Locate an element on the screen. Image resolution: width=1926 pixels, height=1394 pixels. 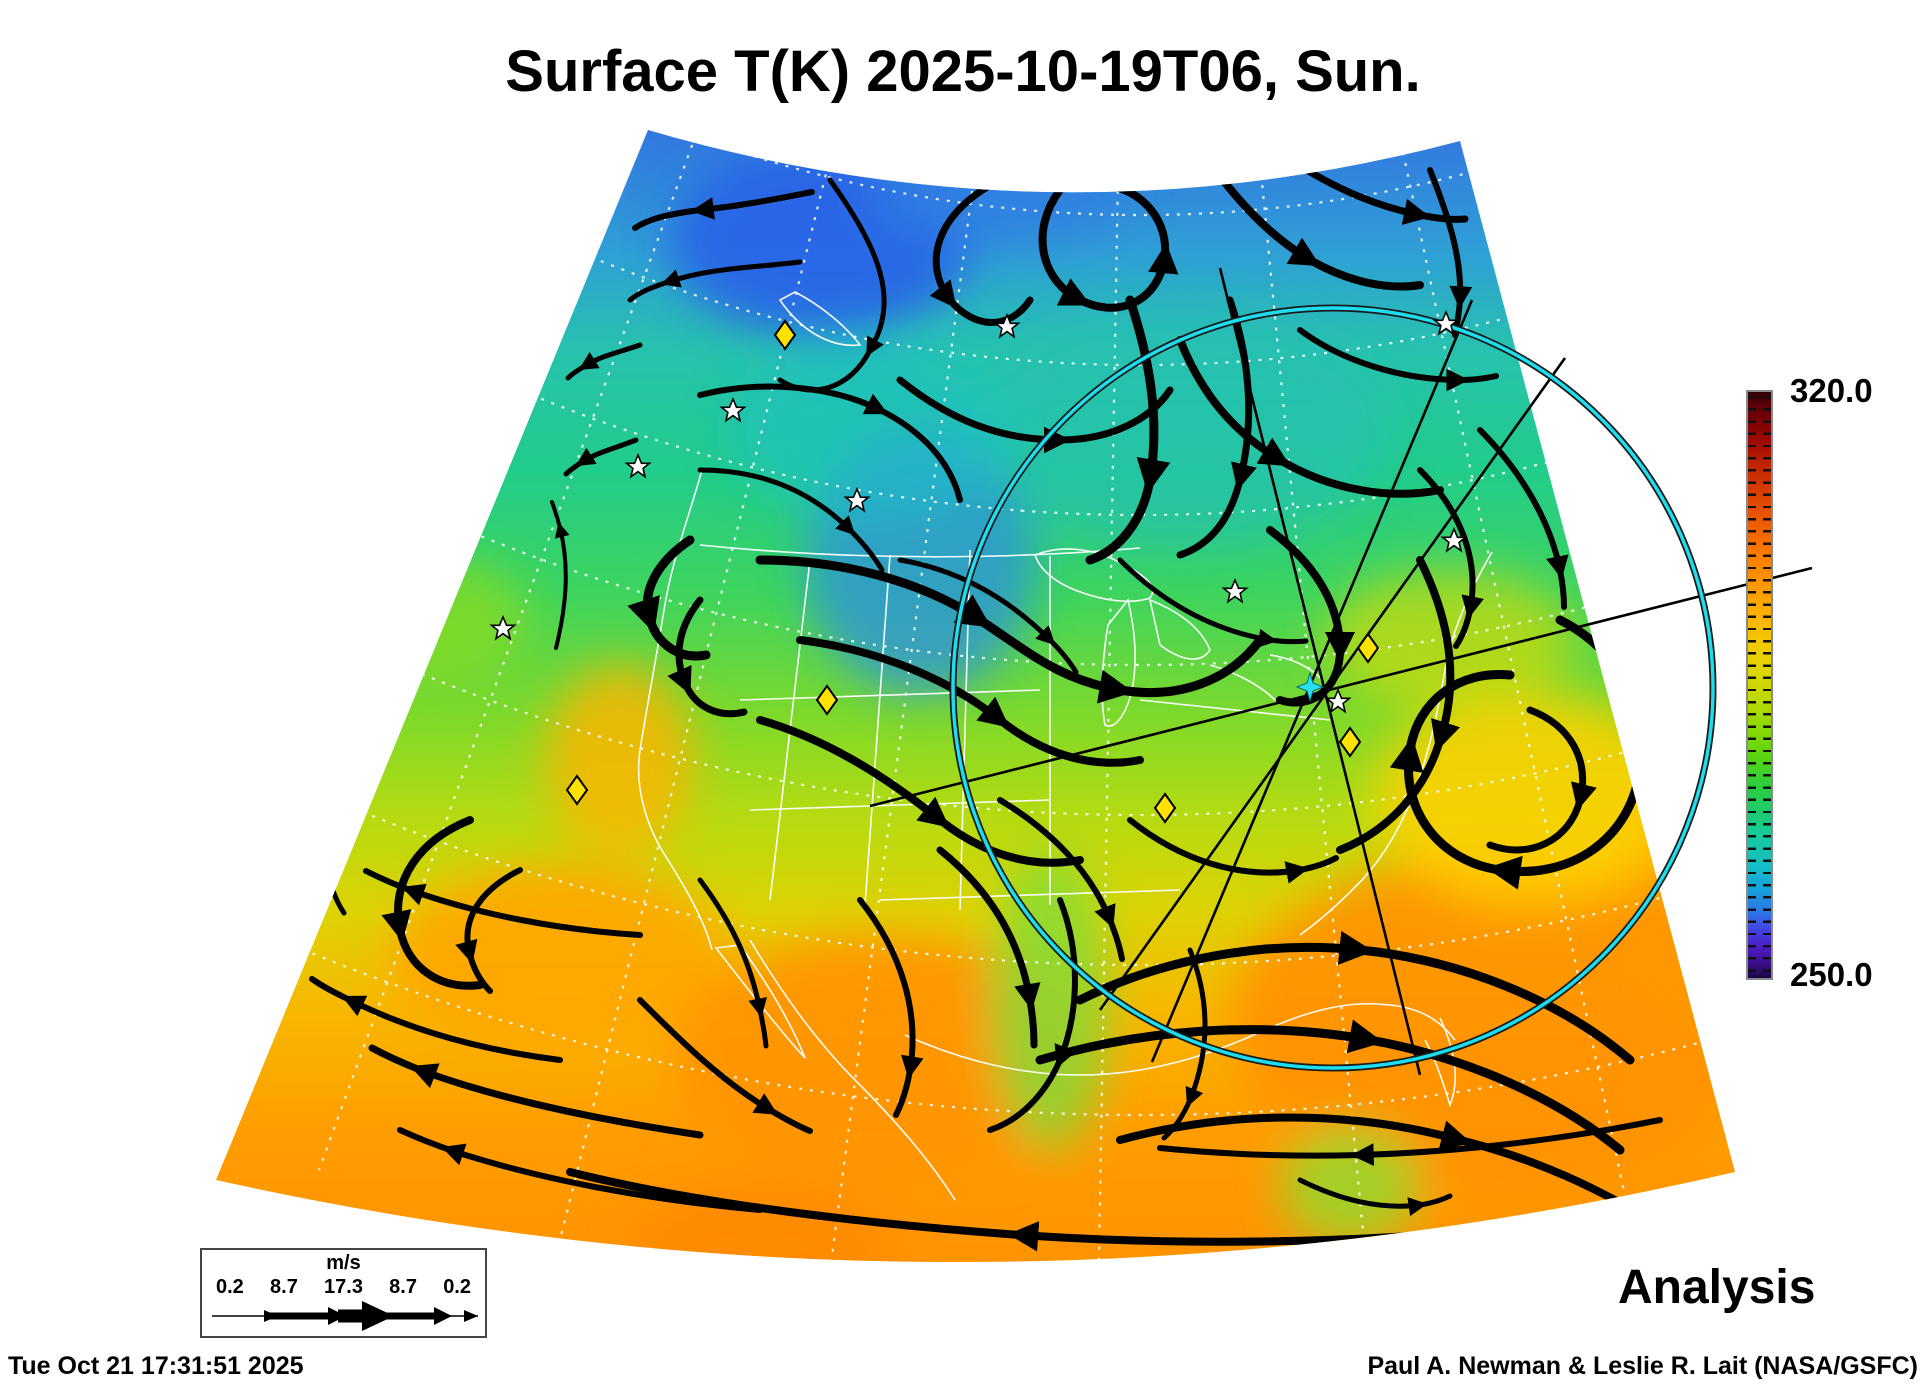
page-title: Surface T(K) 2025-10-19T06, Sun. is located at coordinates (963, 71).